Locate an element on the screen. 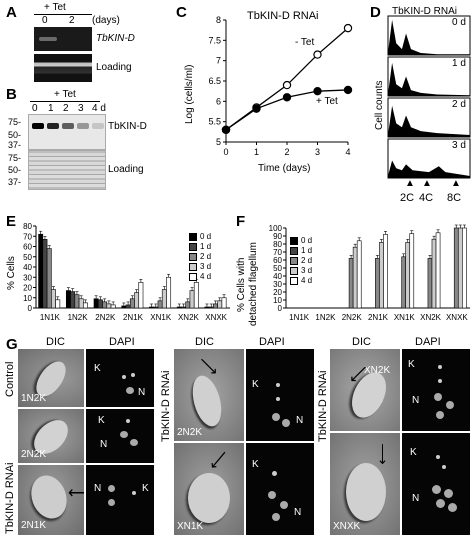 This screenshot has height=538, width=474. panel-g-dapi-2n1k: K N is located at coordinates (120, 500).